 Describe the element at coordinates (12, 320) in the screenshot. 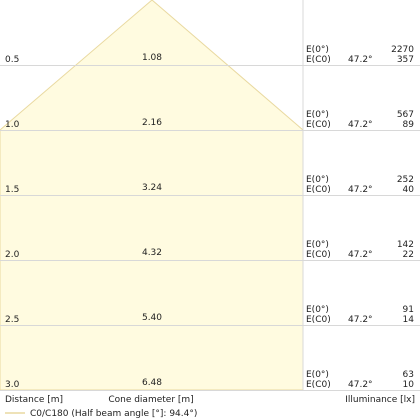

I see `distance-label: 2.5` at that location.